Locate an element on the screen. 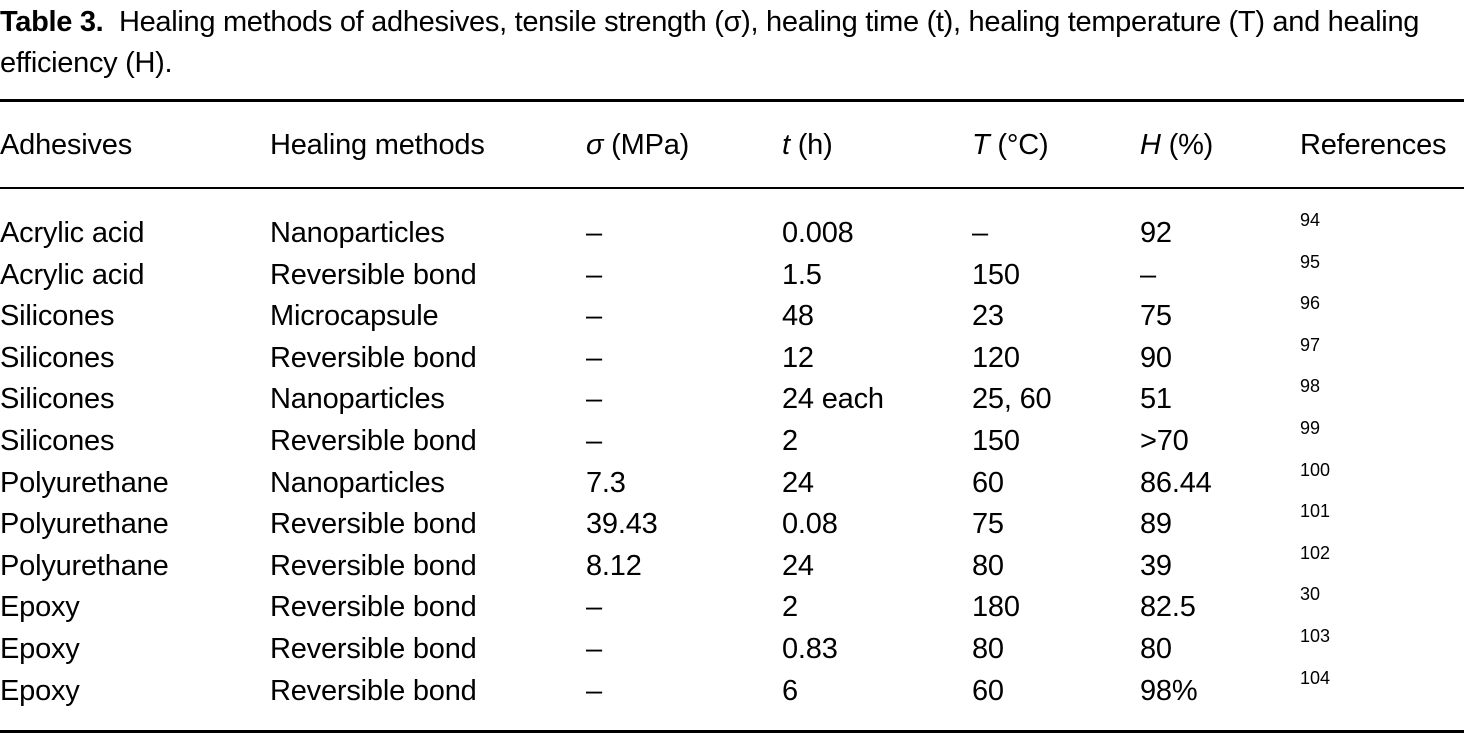 The height and width of the screenshot is (736, 1464). cell-healing-temperature: – is located at coordinates (980, 233).